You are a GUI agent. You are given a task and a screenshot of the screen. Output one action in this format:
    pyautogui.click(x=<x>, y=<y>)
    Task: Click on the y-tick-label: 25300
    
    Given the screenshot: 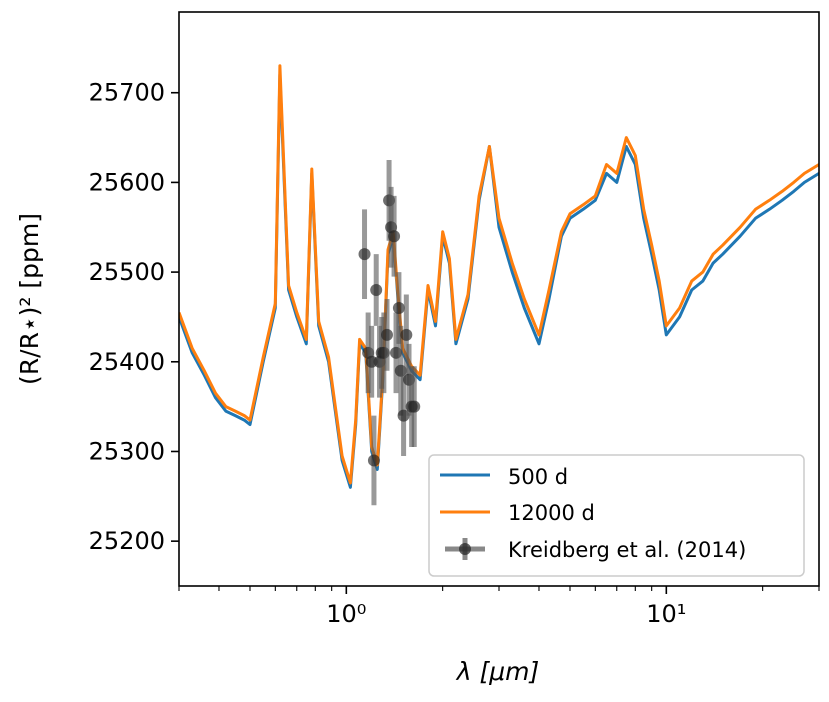 What is the action you would take?
    pyautogui.click(x=127, y=451)
    